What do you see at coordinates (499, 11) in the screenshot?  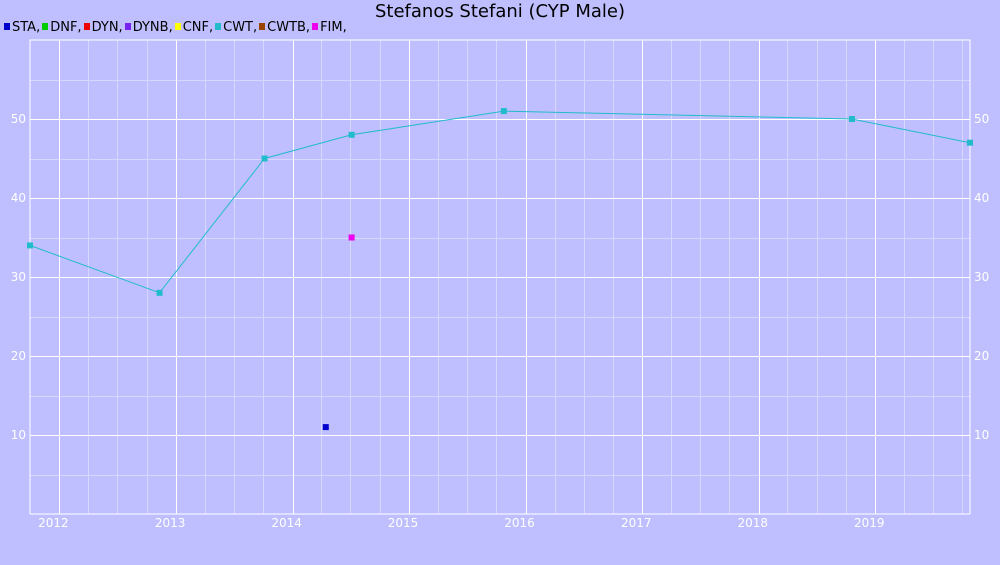 I see `chart-title: Stefanos Stefani (CYP Male)` at bounding box center [499, 11].